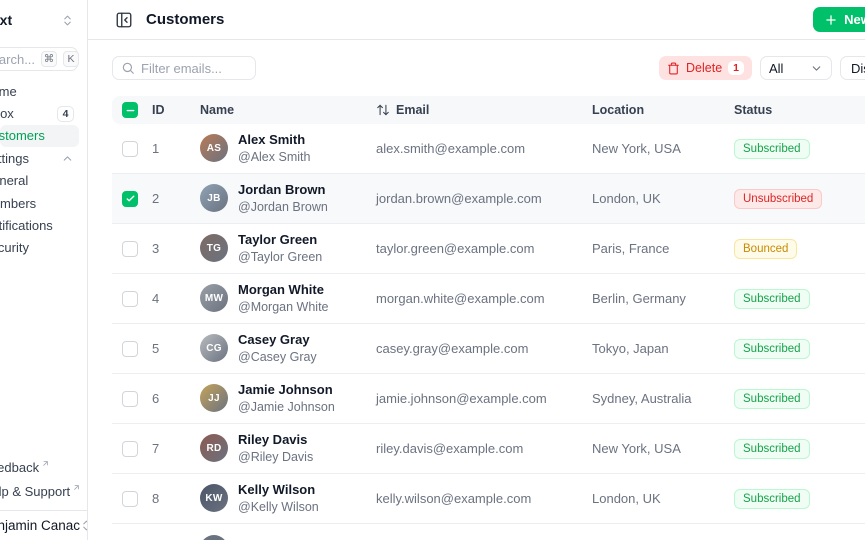 The height and width of the screenshot is (540, 865). I want to click on sidebar-item-home: Home, so click(43, 91).